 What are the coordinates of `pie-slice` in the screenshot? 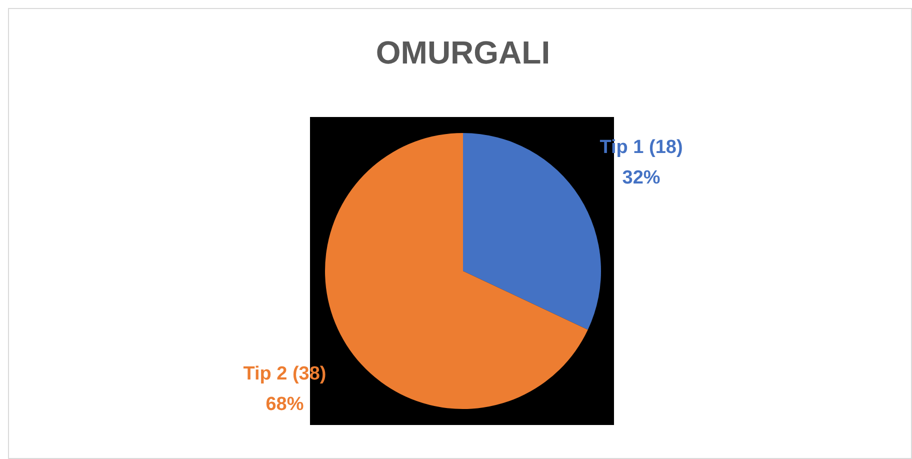 It's located at (532, 231).